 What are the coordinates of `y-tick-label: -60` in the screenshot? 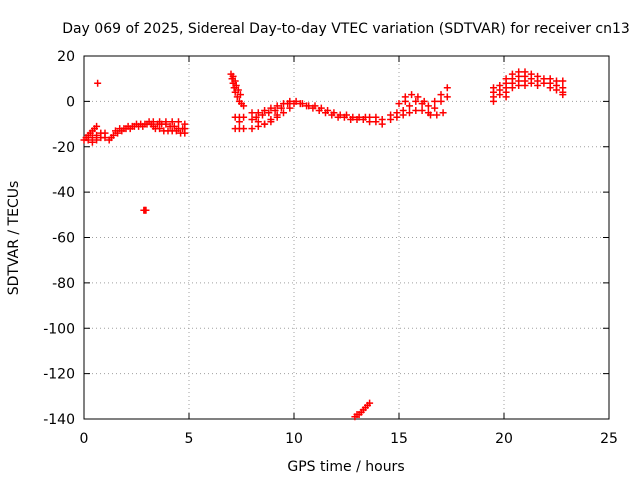 It's located at (63, 239).